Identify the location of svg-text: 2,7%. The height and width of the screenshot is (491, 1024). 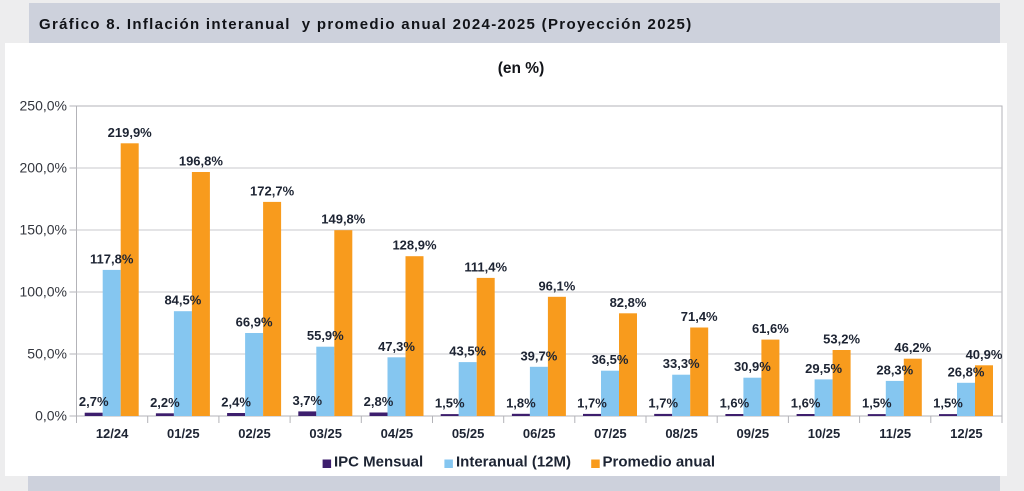
(94, 401).